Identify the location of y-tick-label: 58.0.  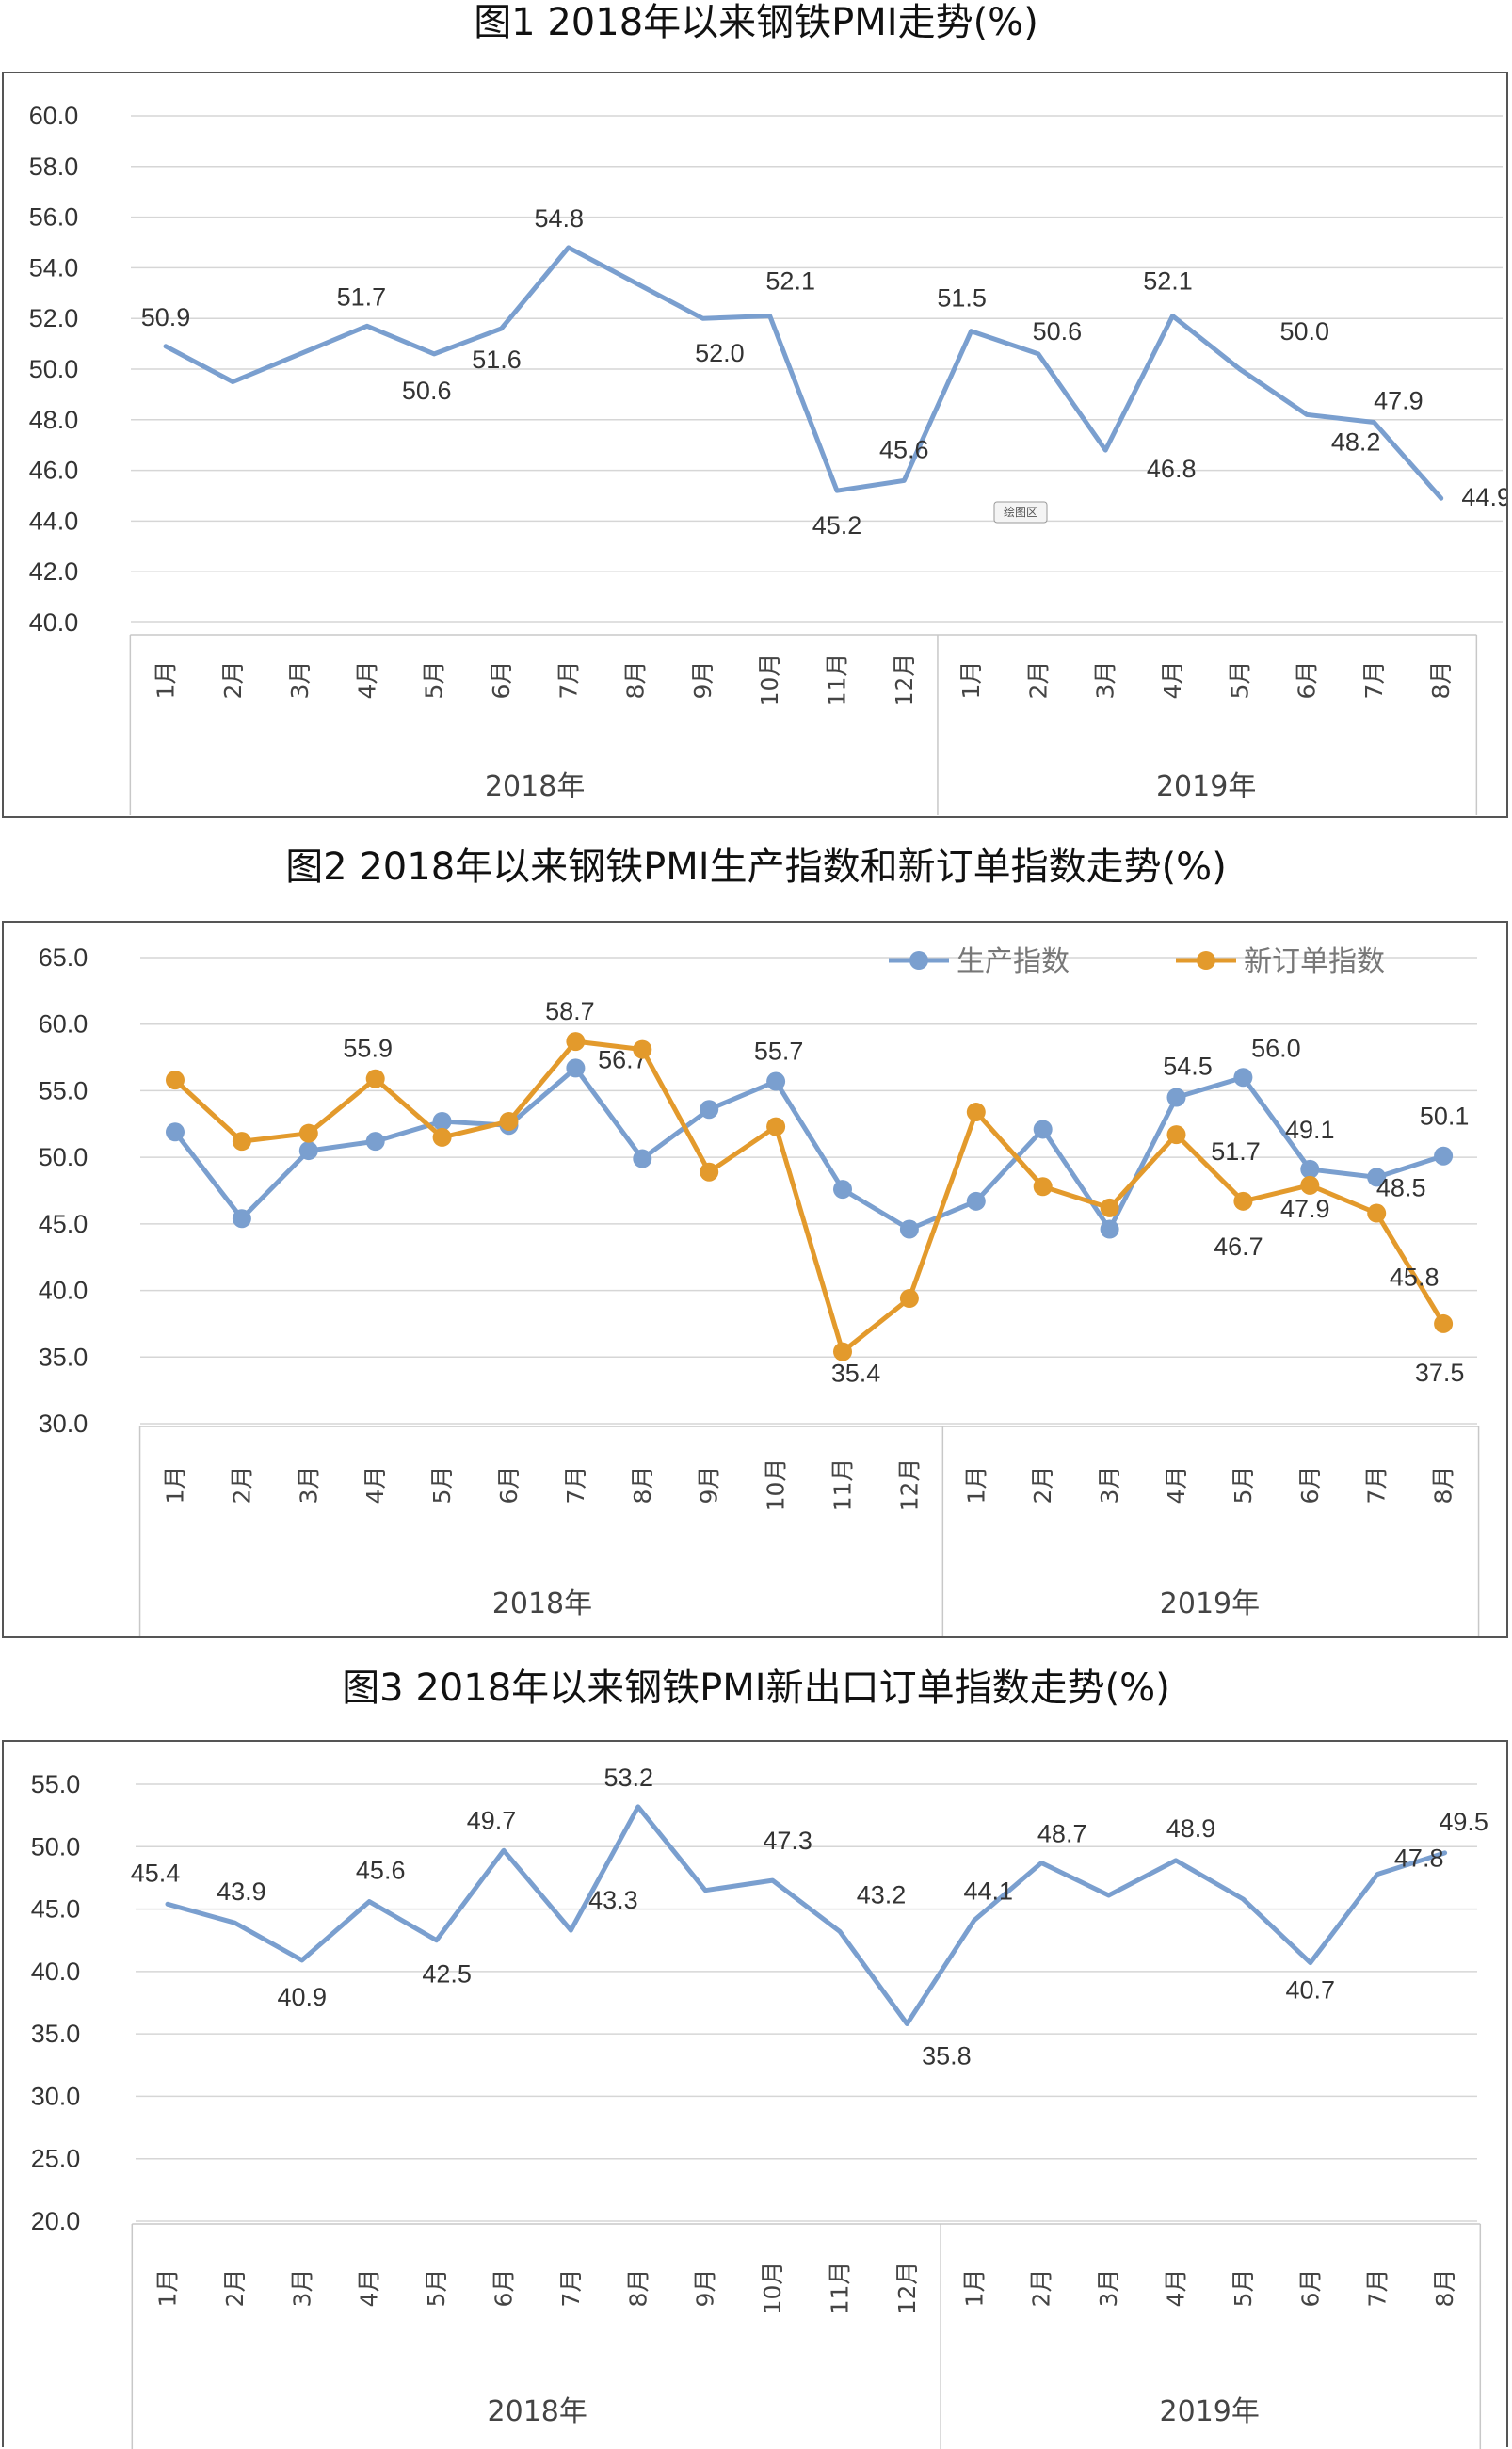
(54, 167).